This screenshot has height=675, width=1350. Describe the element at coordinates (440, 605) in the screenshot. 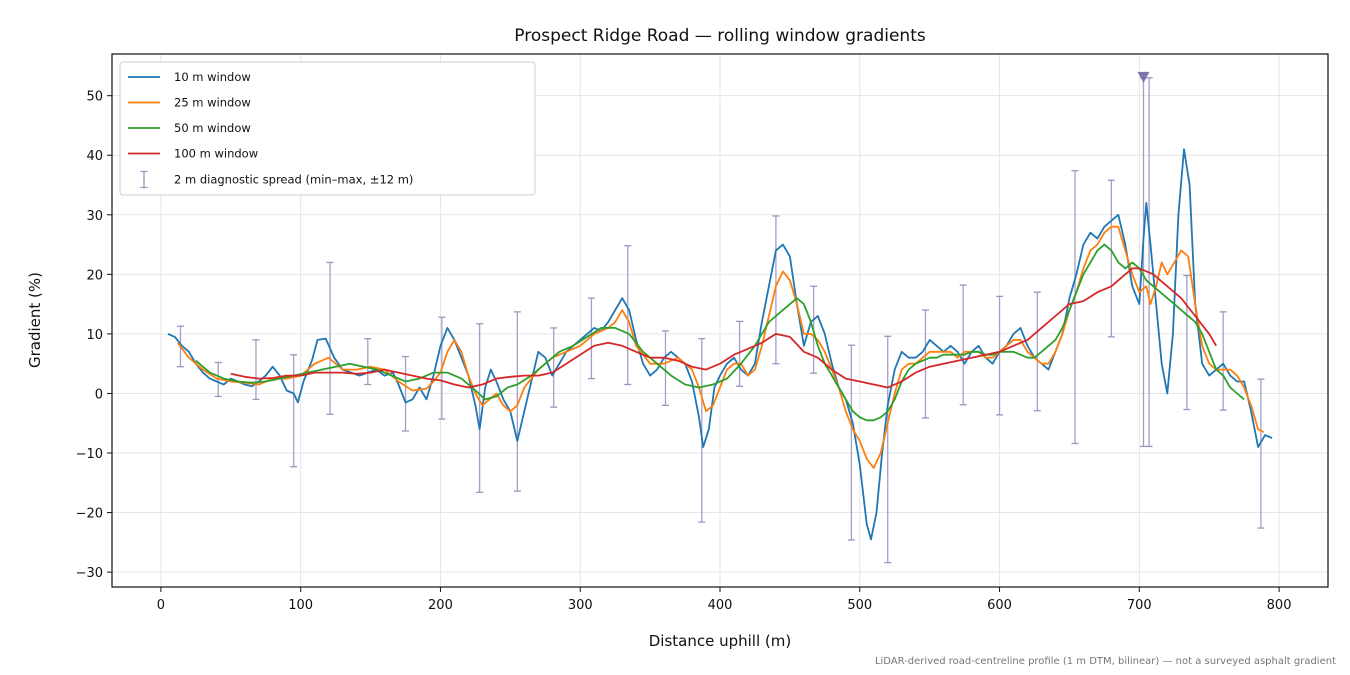

I see `x-tick-label: 200` at that location.